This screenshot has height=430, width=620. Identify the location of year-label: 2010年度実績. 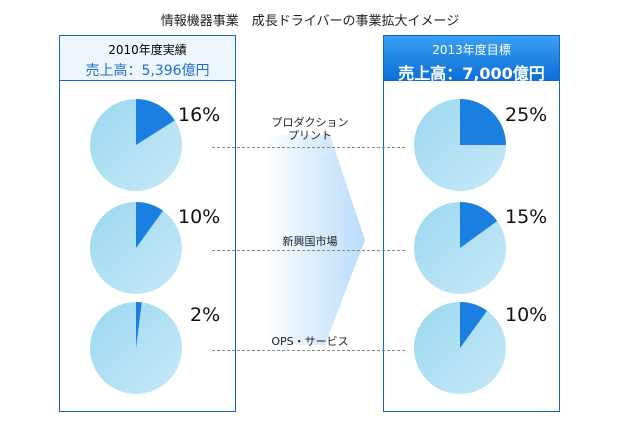
(147, 50).